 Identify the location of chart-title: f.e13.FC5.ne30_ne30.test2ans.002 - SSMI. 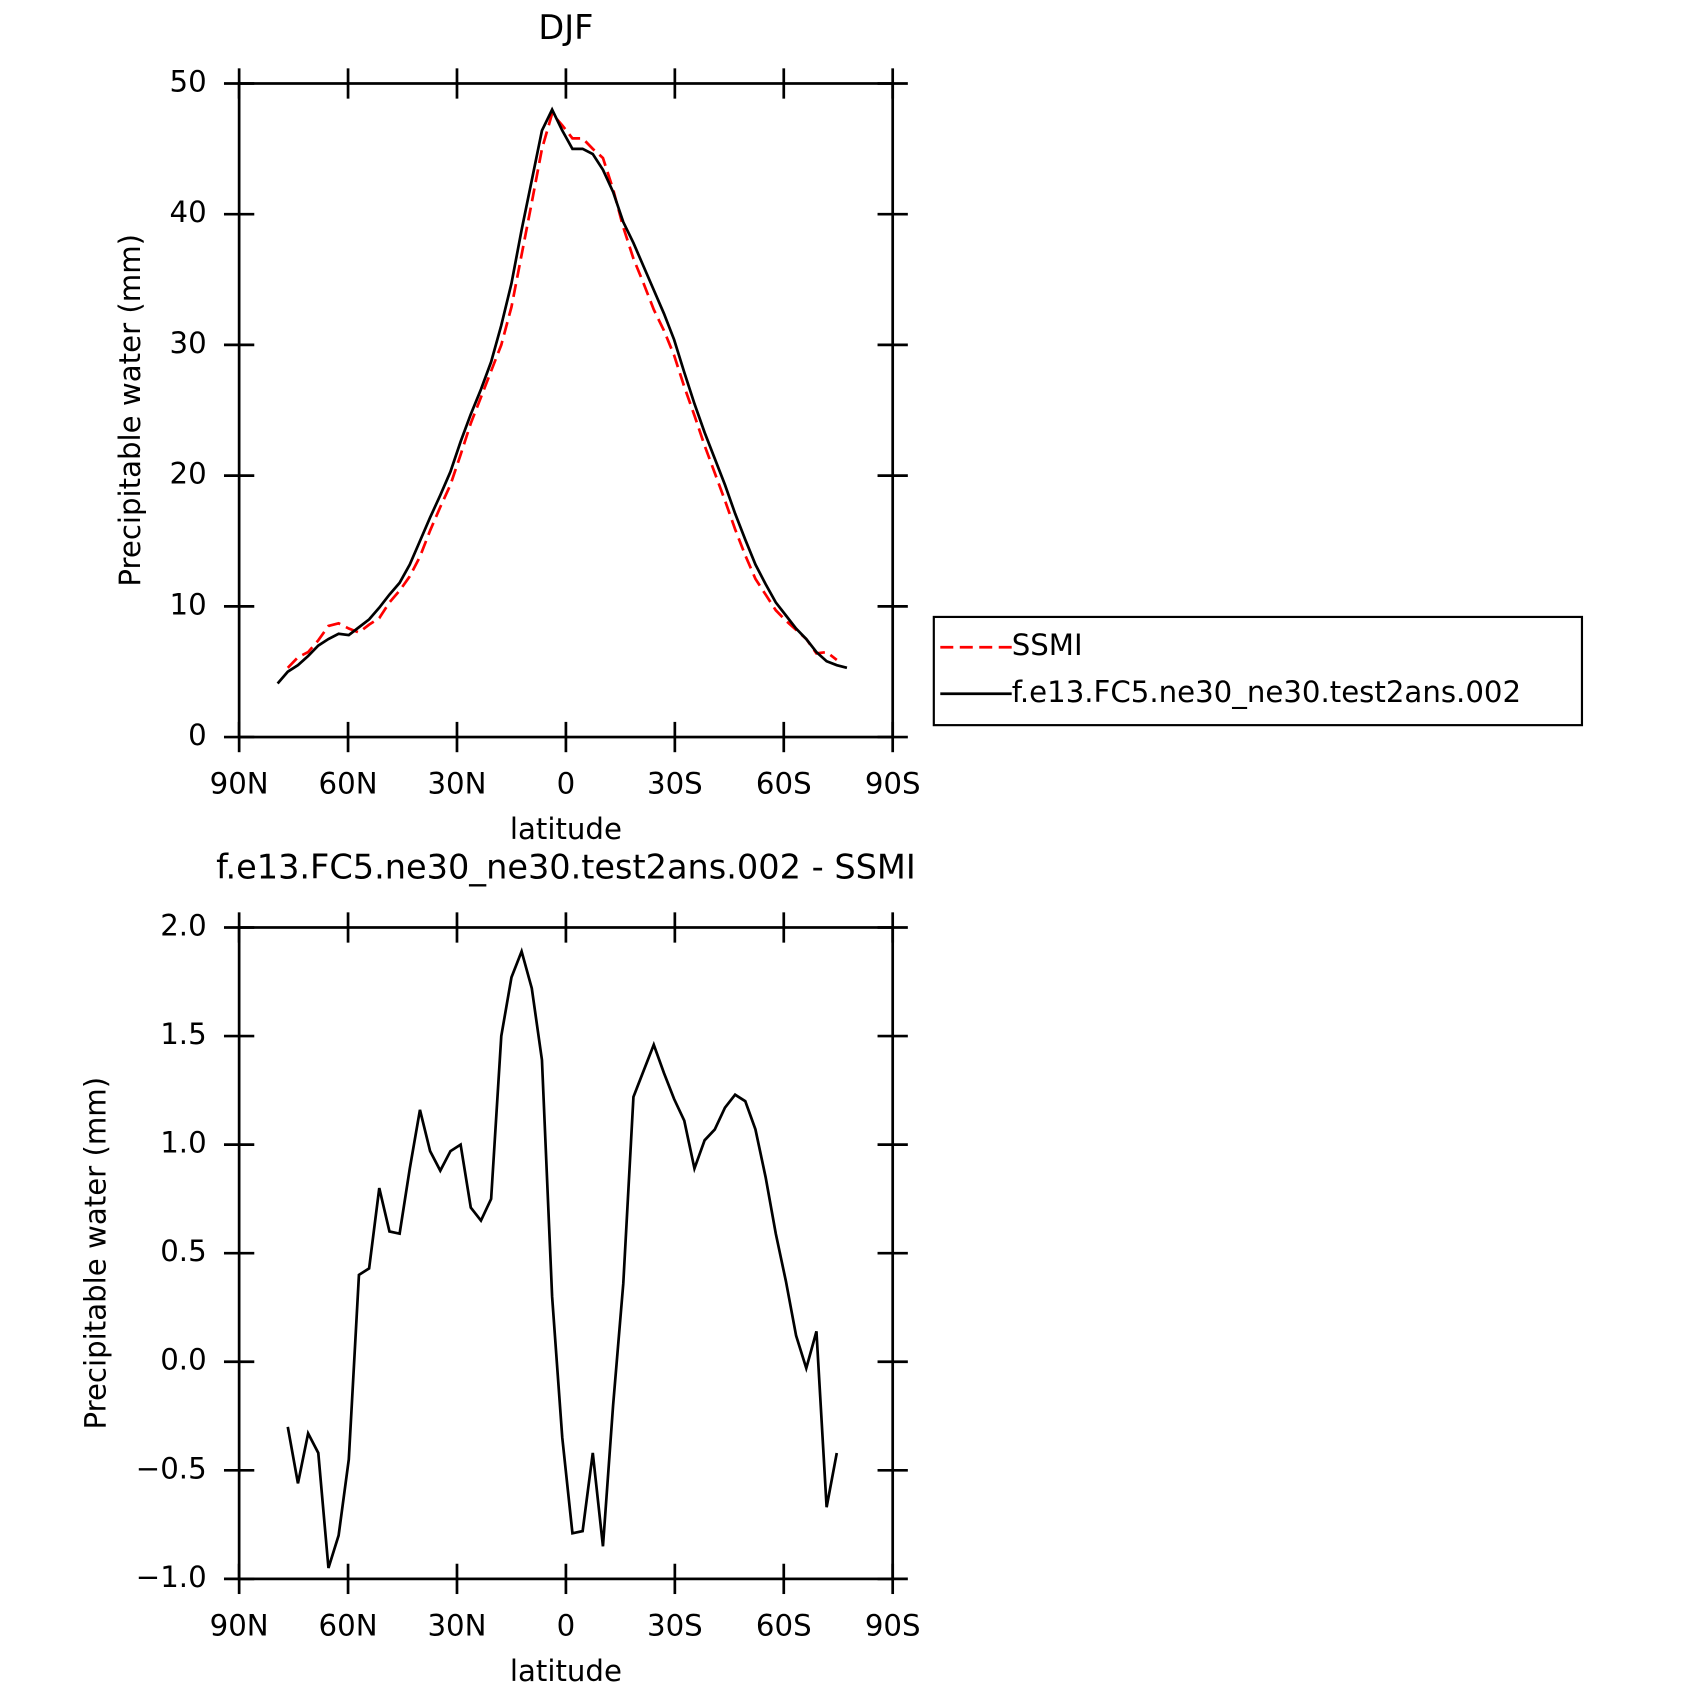
(566, 867).